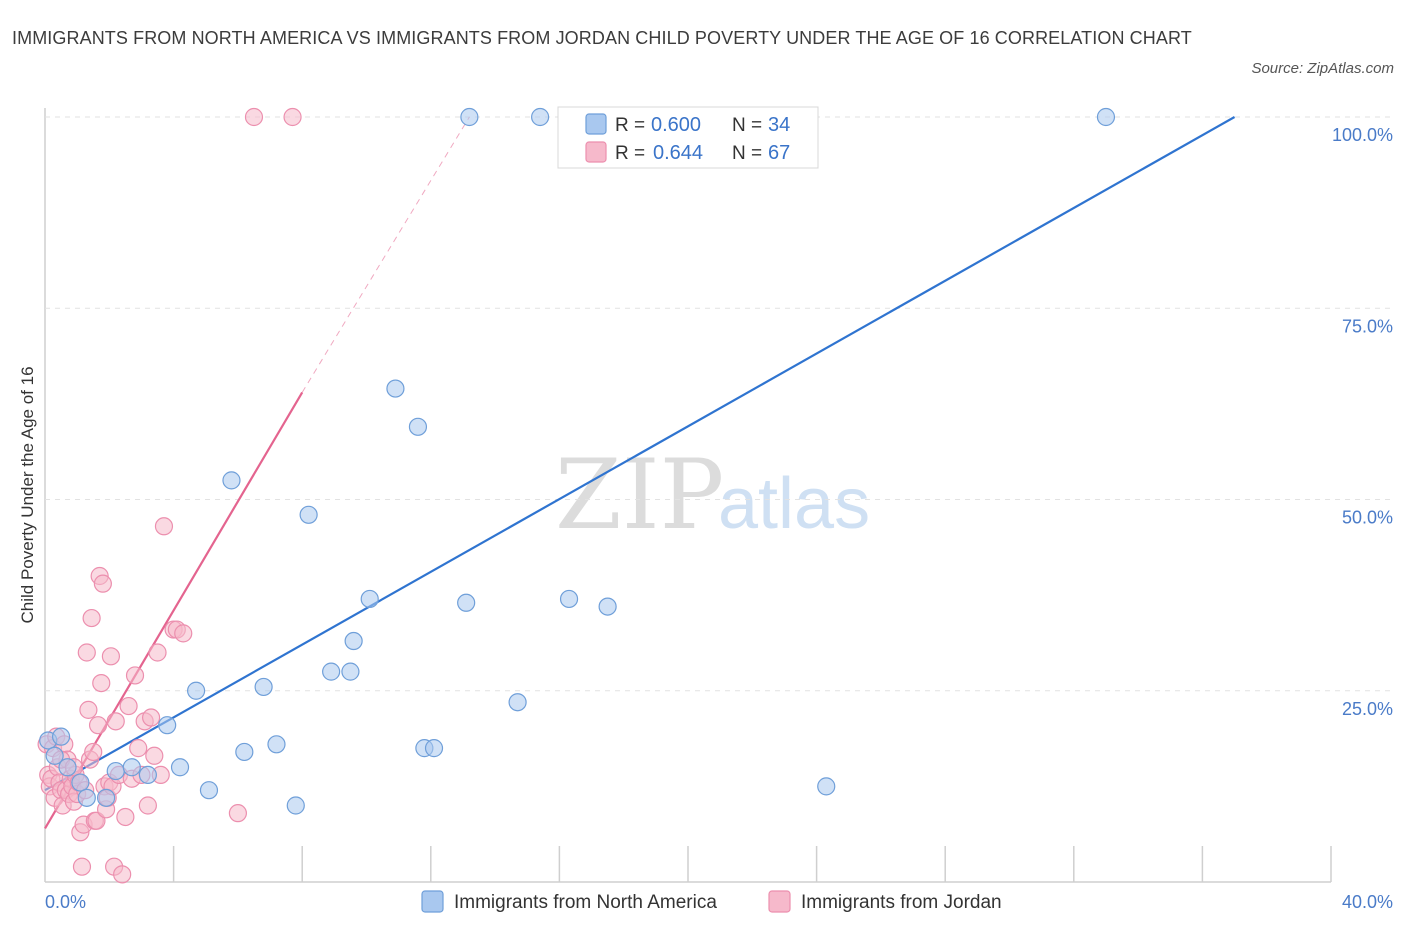 Image resolution: width=1406 pixels, height=930 pixels. Describe the element at coordinates (1367, 326) in the screenshot. I see `y-tick-label-75: 75.0%` at that location.